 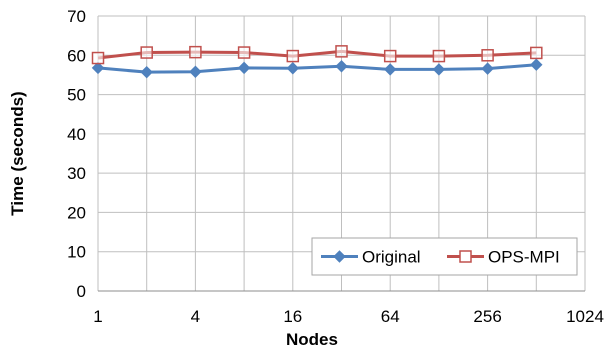 I want to click on y-tick-label: 20, so click(x=76, y=212).